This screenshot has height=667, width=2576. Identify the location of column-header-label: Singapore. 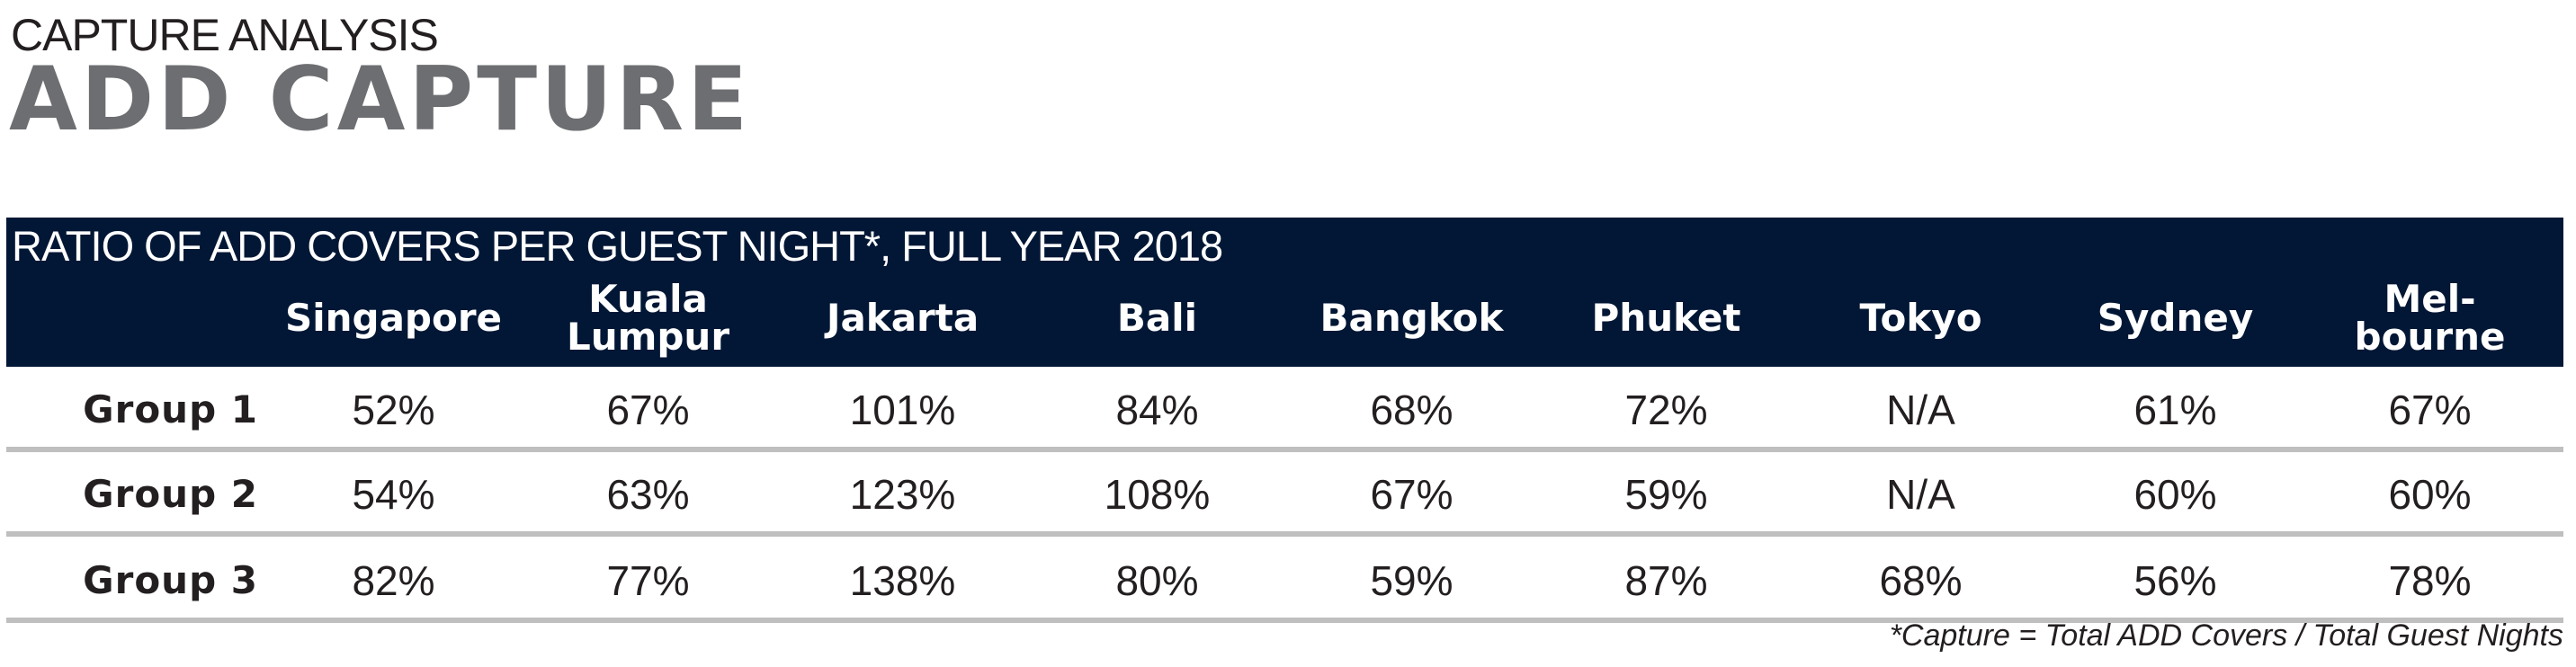
(393, 318).